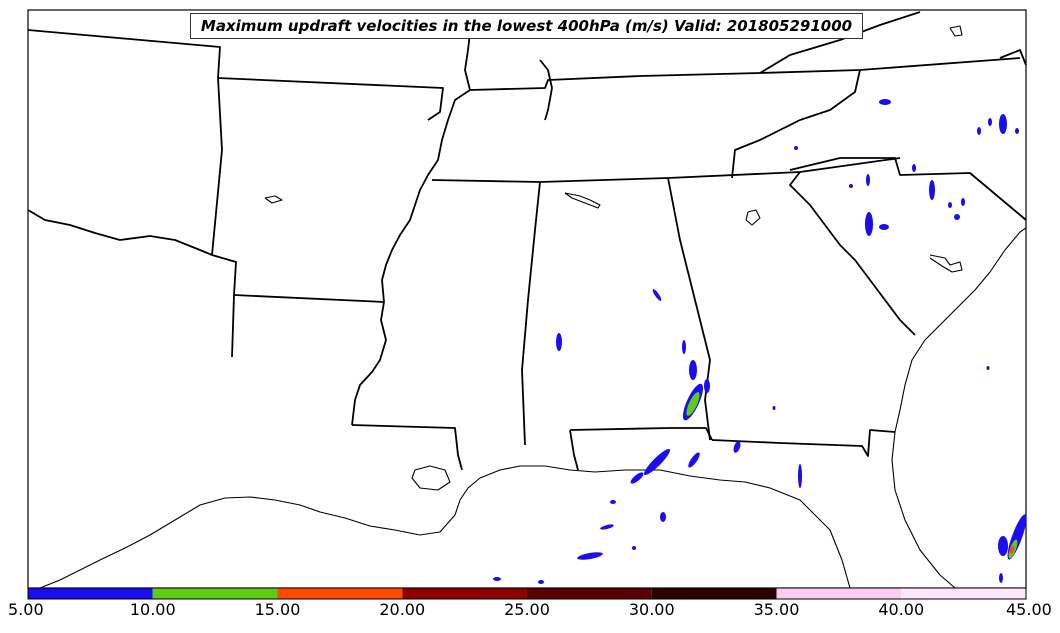 Image resolution: width=1060 pixels, height=633 pixels. I want to click on border-va-nc, so click(796, 124).